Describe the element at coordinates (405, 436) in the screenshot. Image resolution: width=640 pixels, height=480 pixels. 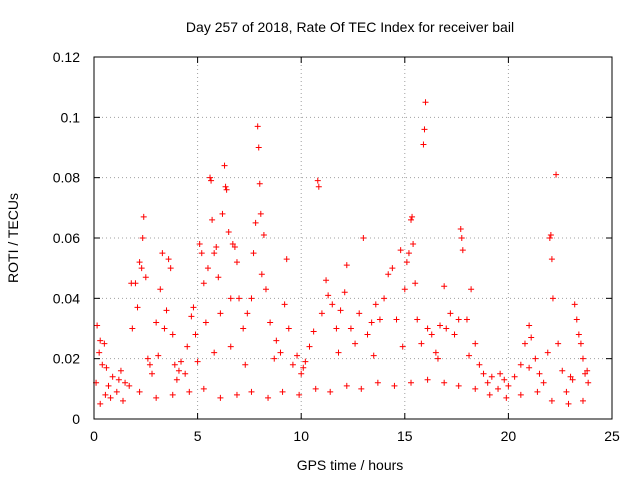
I see `x-tick-label: 15` at that location.